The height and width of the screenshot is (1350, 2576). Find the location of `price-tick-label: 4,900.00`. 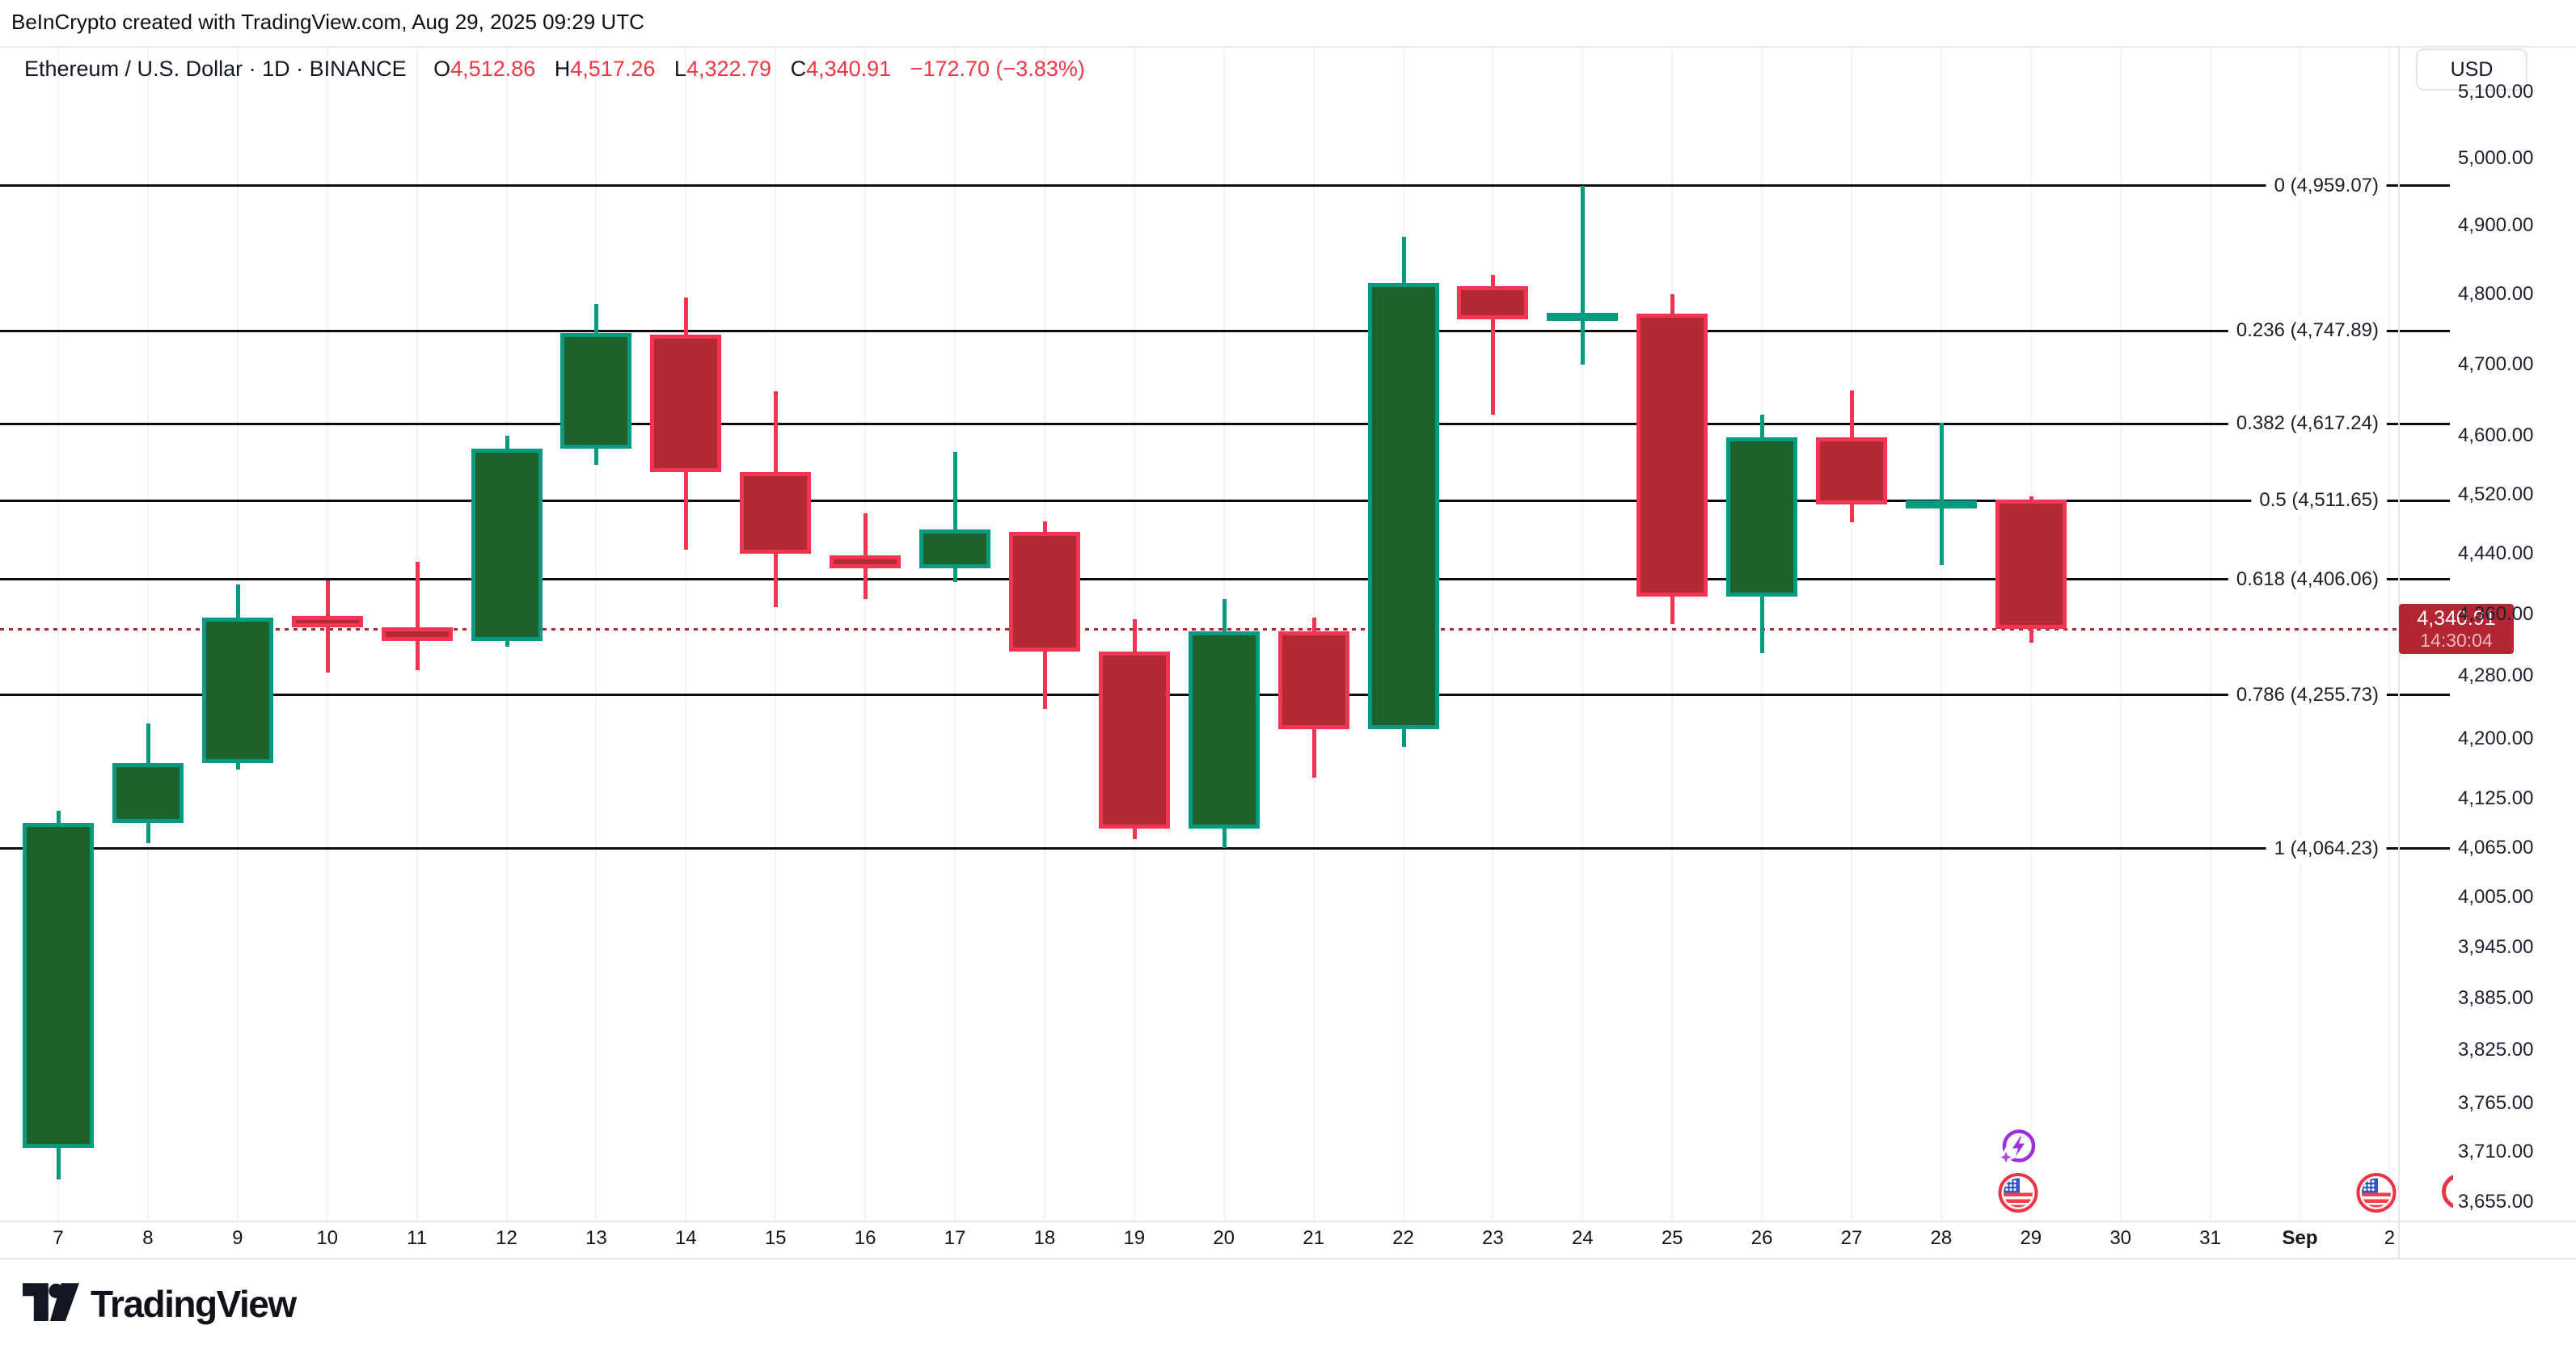

price-tick-label: 4,900.00 is located at coordinates (2496, 225).